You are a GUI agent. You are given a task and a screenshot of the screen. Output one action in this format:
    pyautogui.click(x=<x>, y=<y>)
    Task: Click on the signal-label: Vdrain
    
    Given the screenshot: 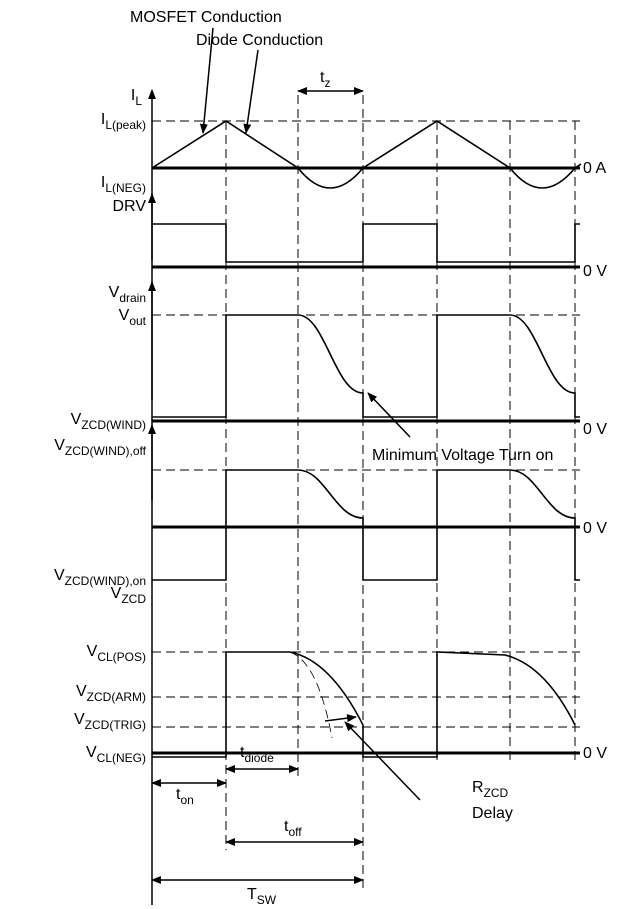 What is the action you would take?
    pyautogui.click(x=127, y=294)
    